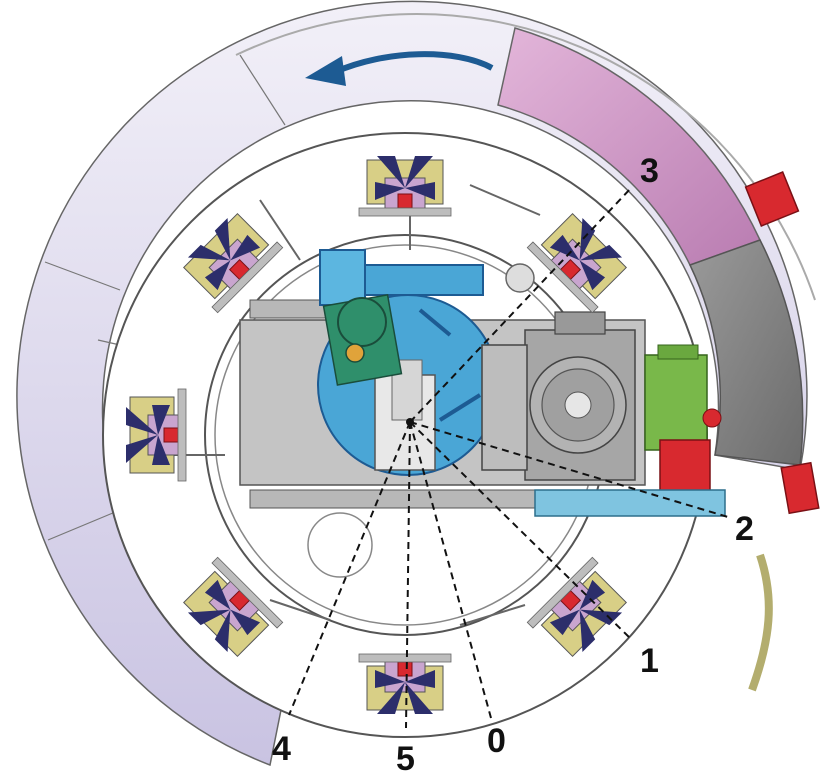  Describe the element at coordinates (399, 68) in the screenshot. I see `rotation-arrow` at that location.